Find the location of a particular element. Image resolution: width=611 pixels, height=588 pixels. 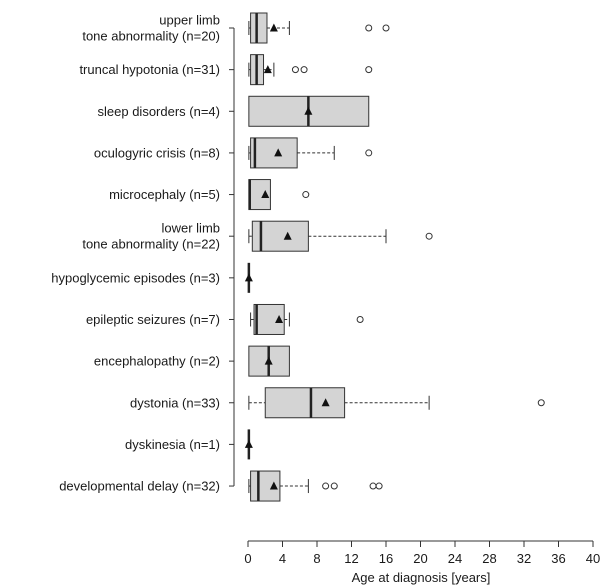

category-label: epileptic seizures (n=7) is located at coordinates (153, 319).